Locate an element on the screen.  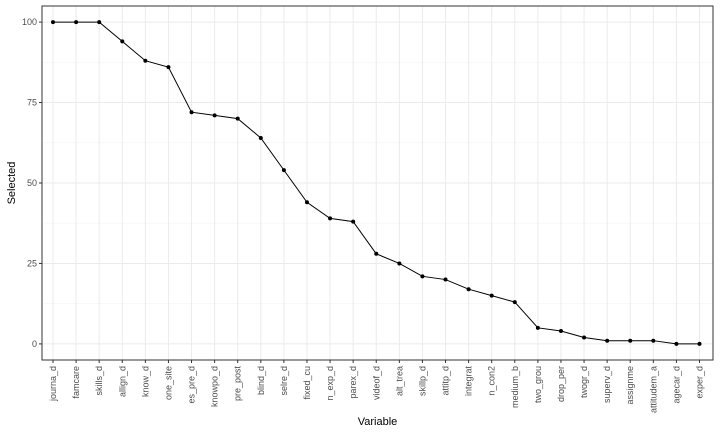
y-axis-ticks: 0 25 50 75 100 is located at coordinates (32, 183).